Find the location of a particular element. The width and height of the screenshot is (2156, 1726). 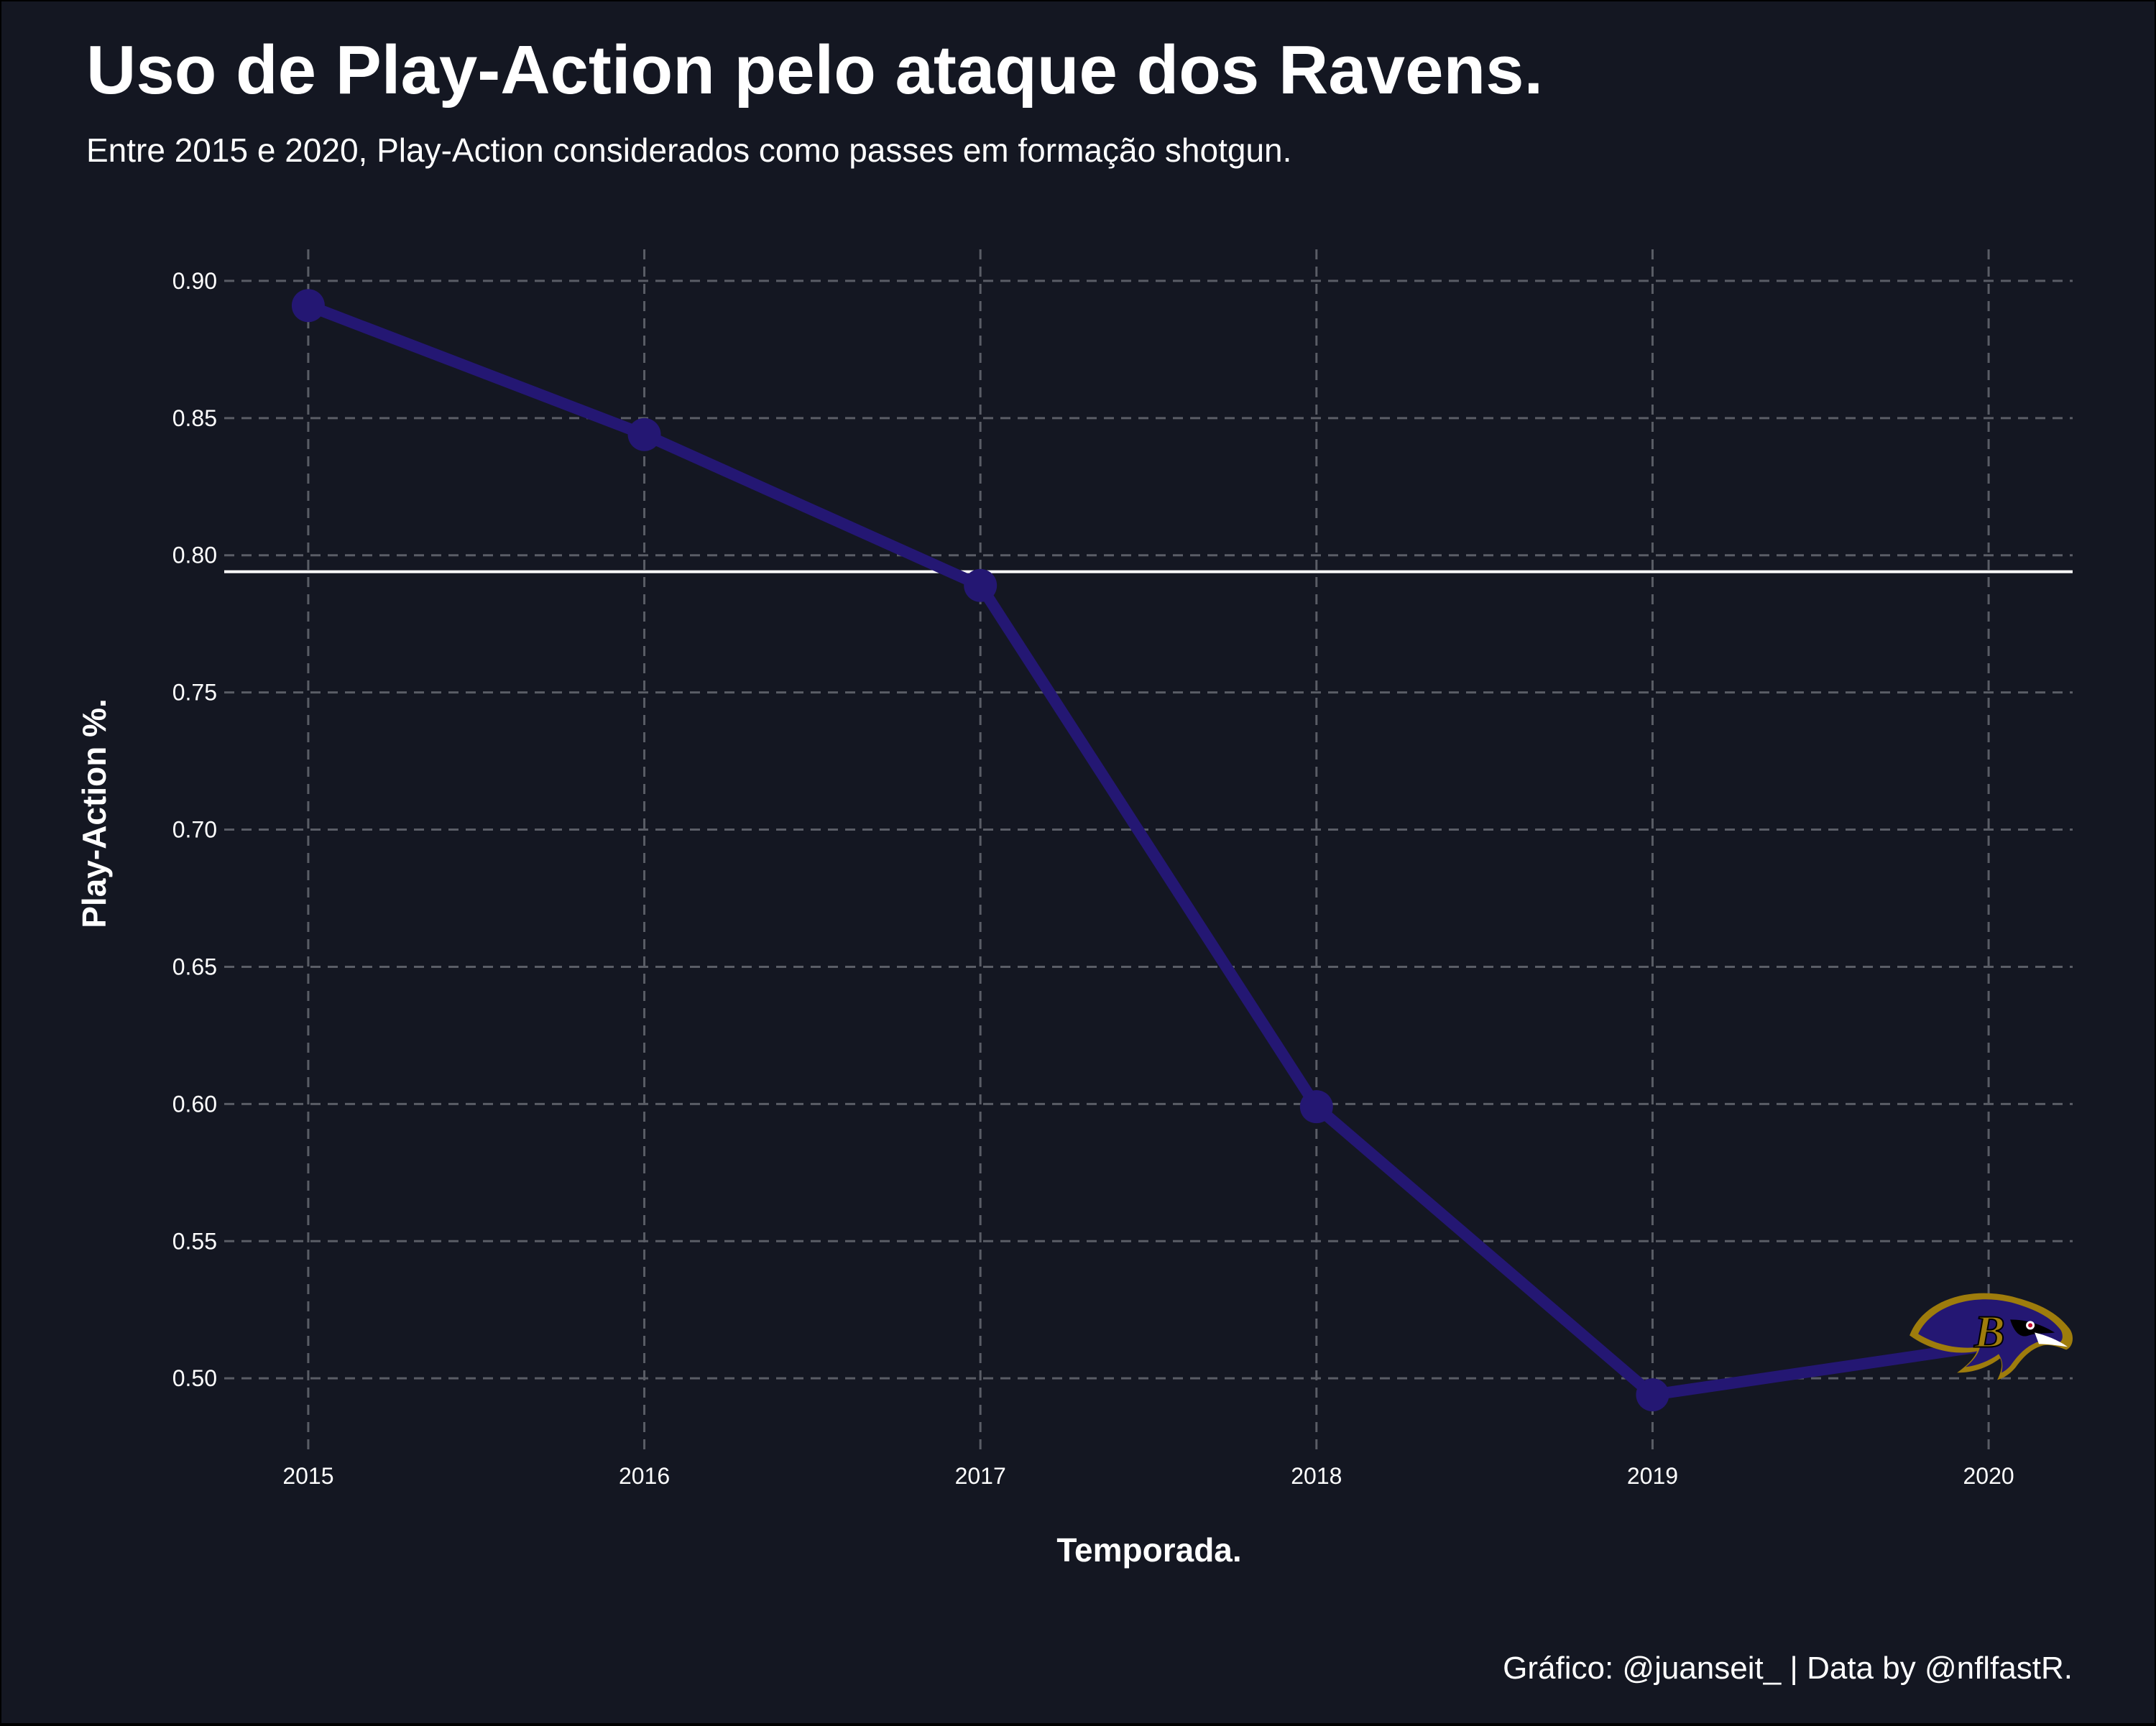

x-tick-label: 2018 is located at coordinates (1316, 1476).